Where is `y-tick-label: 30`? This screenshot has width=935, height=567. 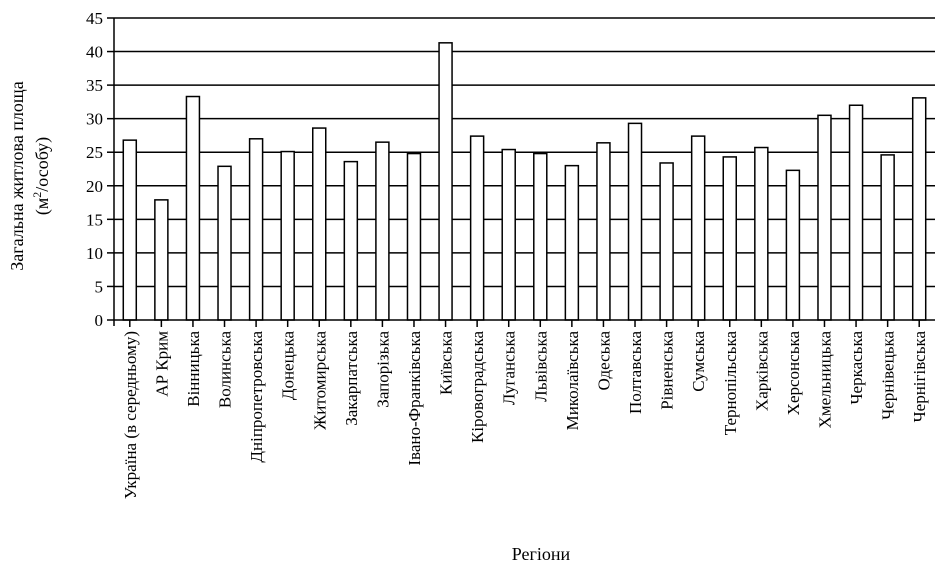 y-tick-label: 30 is located at coordinates (94, 119).